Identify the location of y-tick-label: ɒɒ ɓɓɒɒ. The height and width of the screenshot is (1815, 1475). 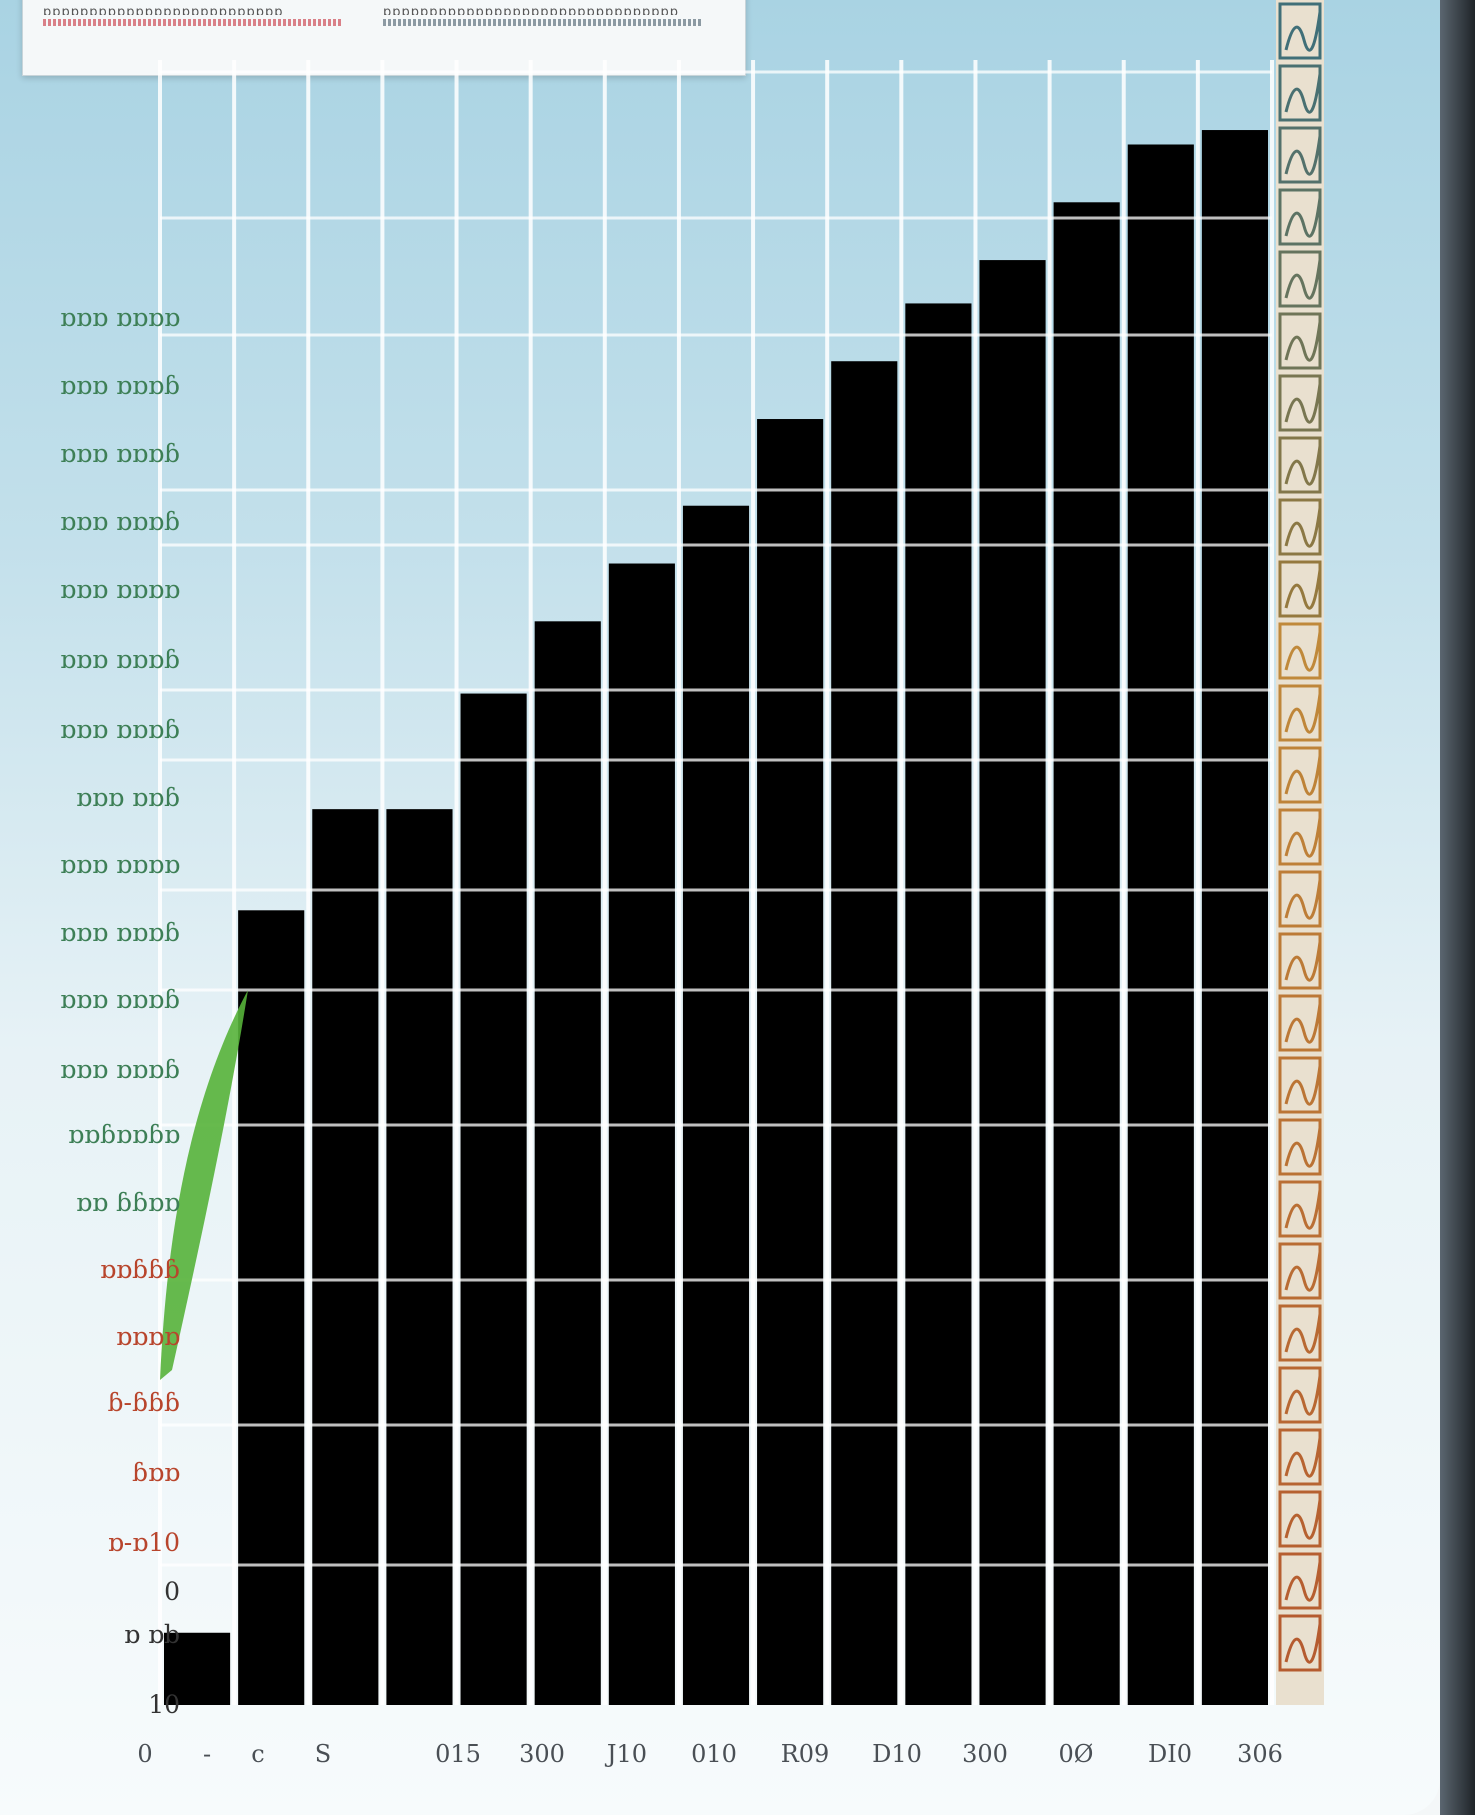
(128, 1202).